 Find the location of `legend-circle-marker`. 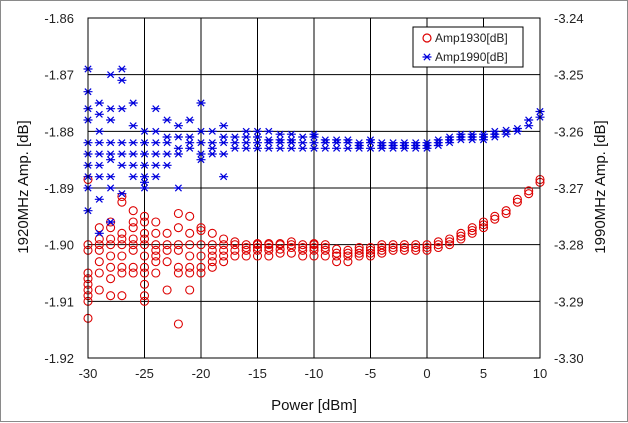

legend-circle-marker is located at coordinates (427, 38).